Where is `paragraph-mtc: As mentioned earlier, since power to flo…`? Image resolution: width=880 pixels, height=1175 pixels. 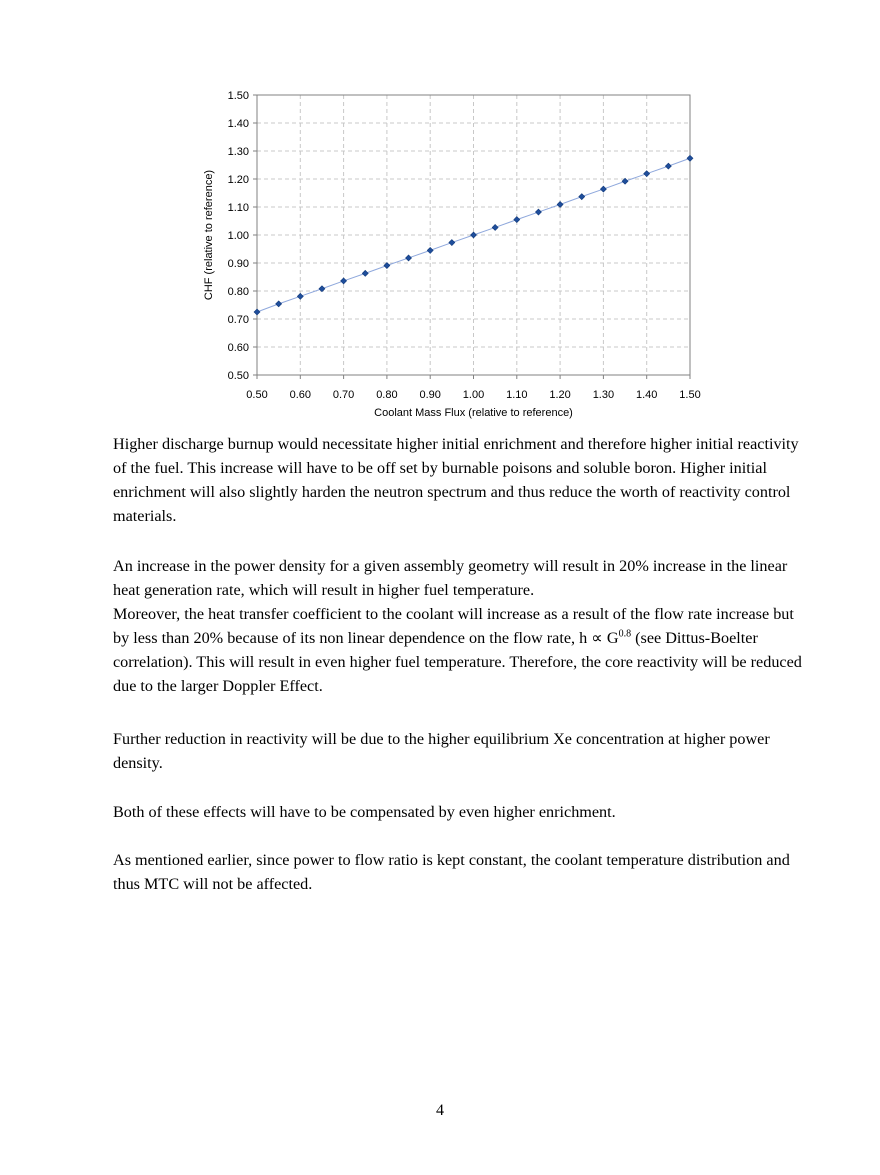 paragraph-mtc: As mentioned earlier, since power to flo… is located at coordinates (451, 872).